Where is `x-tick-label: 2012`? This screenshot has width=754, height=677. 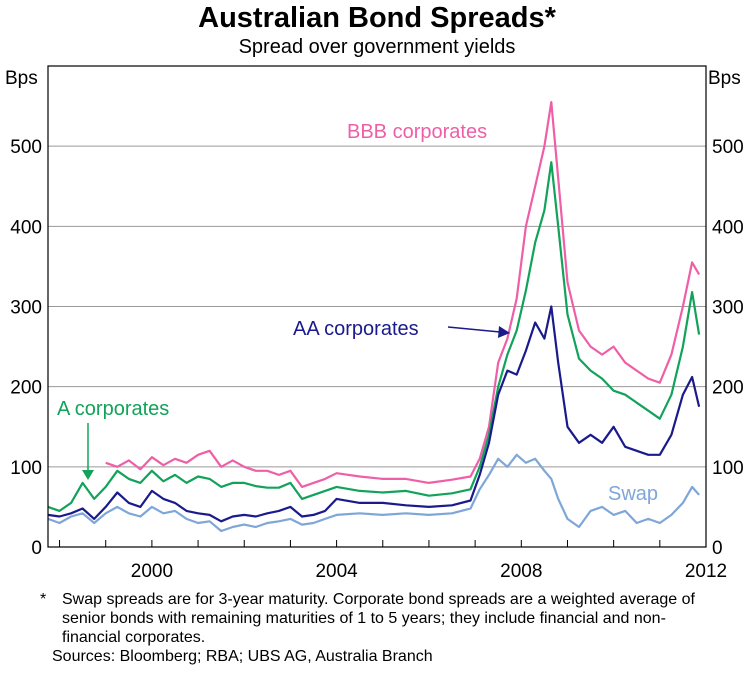
x-tick-label: 2012 is located at coordinates (706, 571).